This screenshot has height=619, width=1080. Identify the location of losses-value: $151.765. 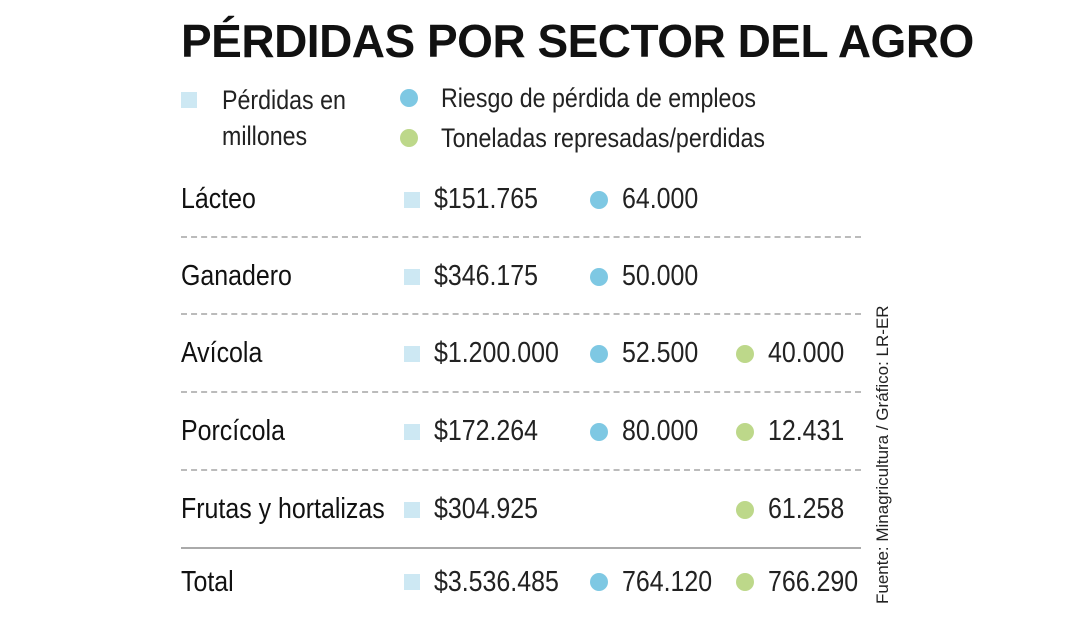
(486, 199).